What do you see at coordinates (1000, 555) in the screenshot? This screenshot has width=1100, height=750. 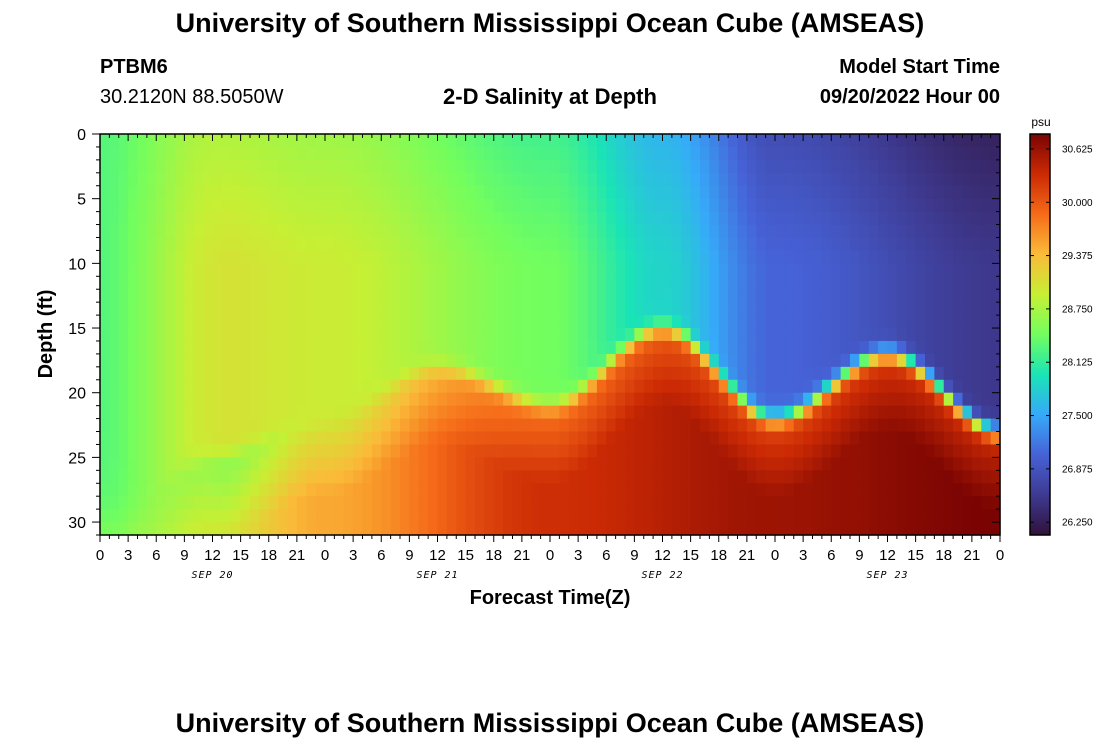 I see `x-tick-label: 0` at bounding box center [1000, 555].